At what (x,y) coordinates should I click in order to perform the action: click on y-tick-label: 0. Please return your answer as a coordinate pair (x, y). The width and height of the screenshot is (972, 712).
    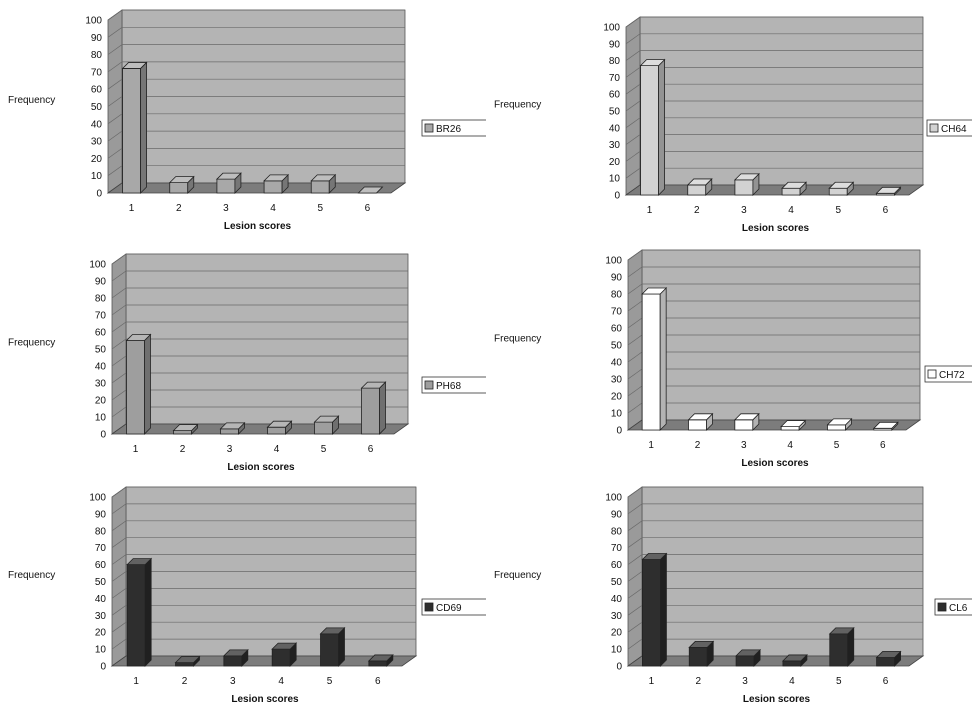
    Looking at the image, I should click on (99, 194).